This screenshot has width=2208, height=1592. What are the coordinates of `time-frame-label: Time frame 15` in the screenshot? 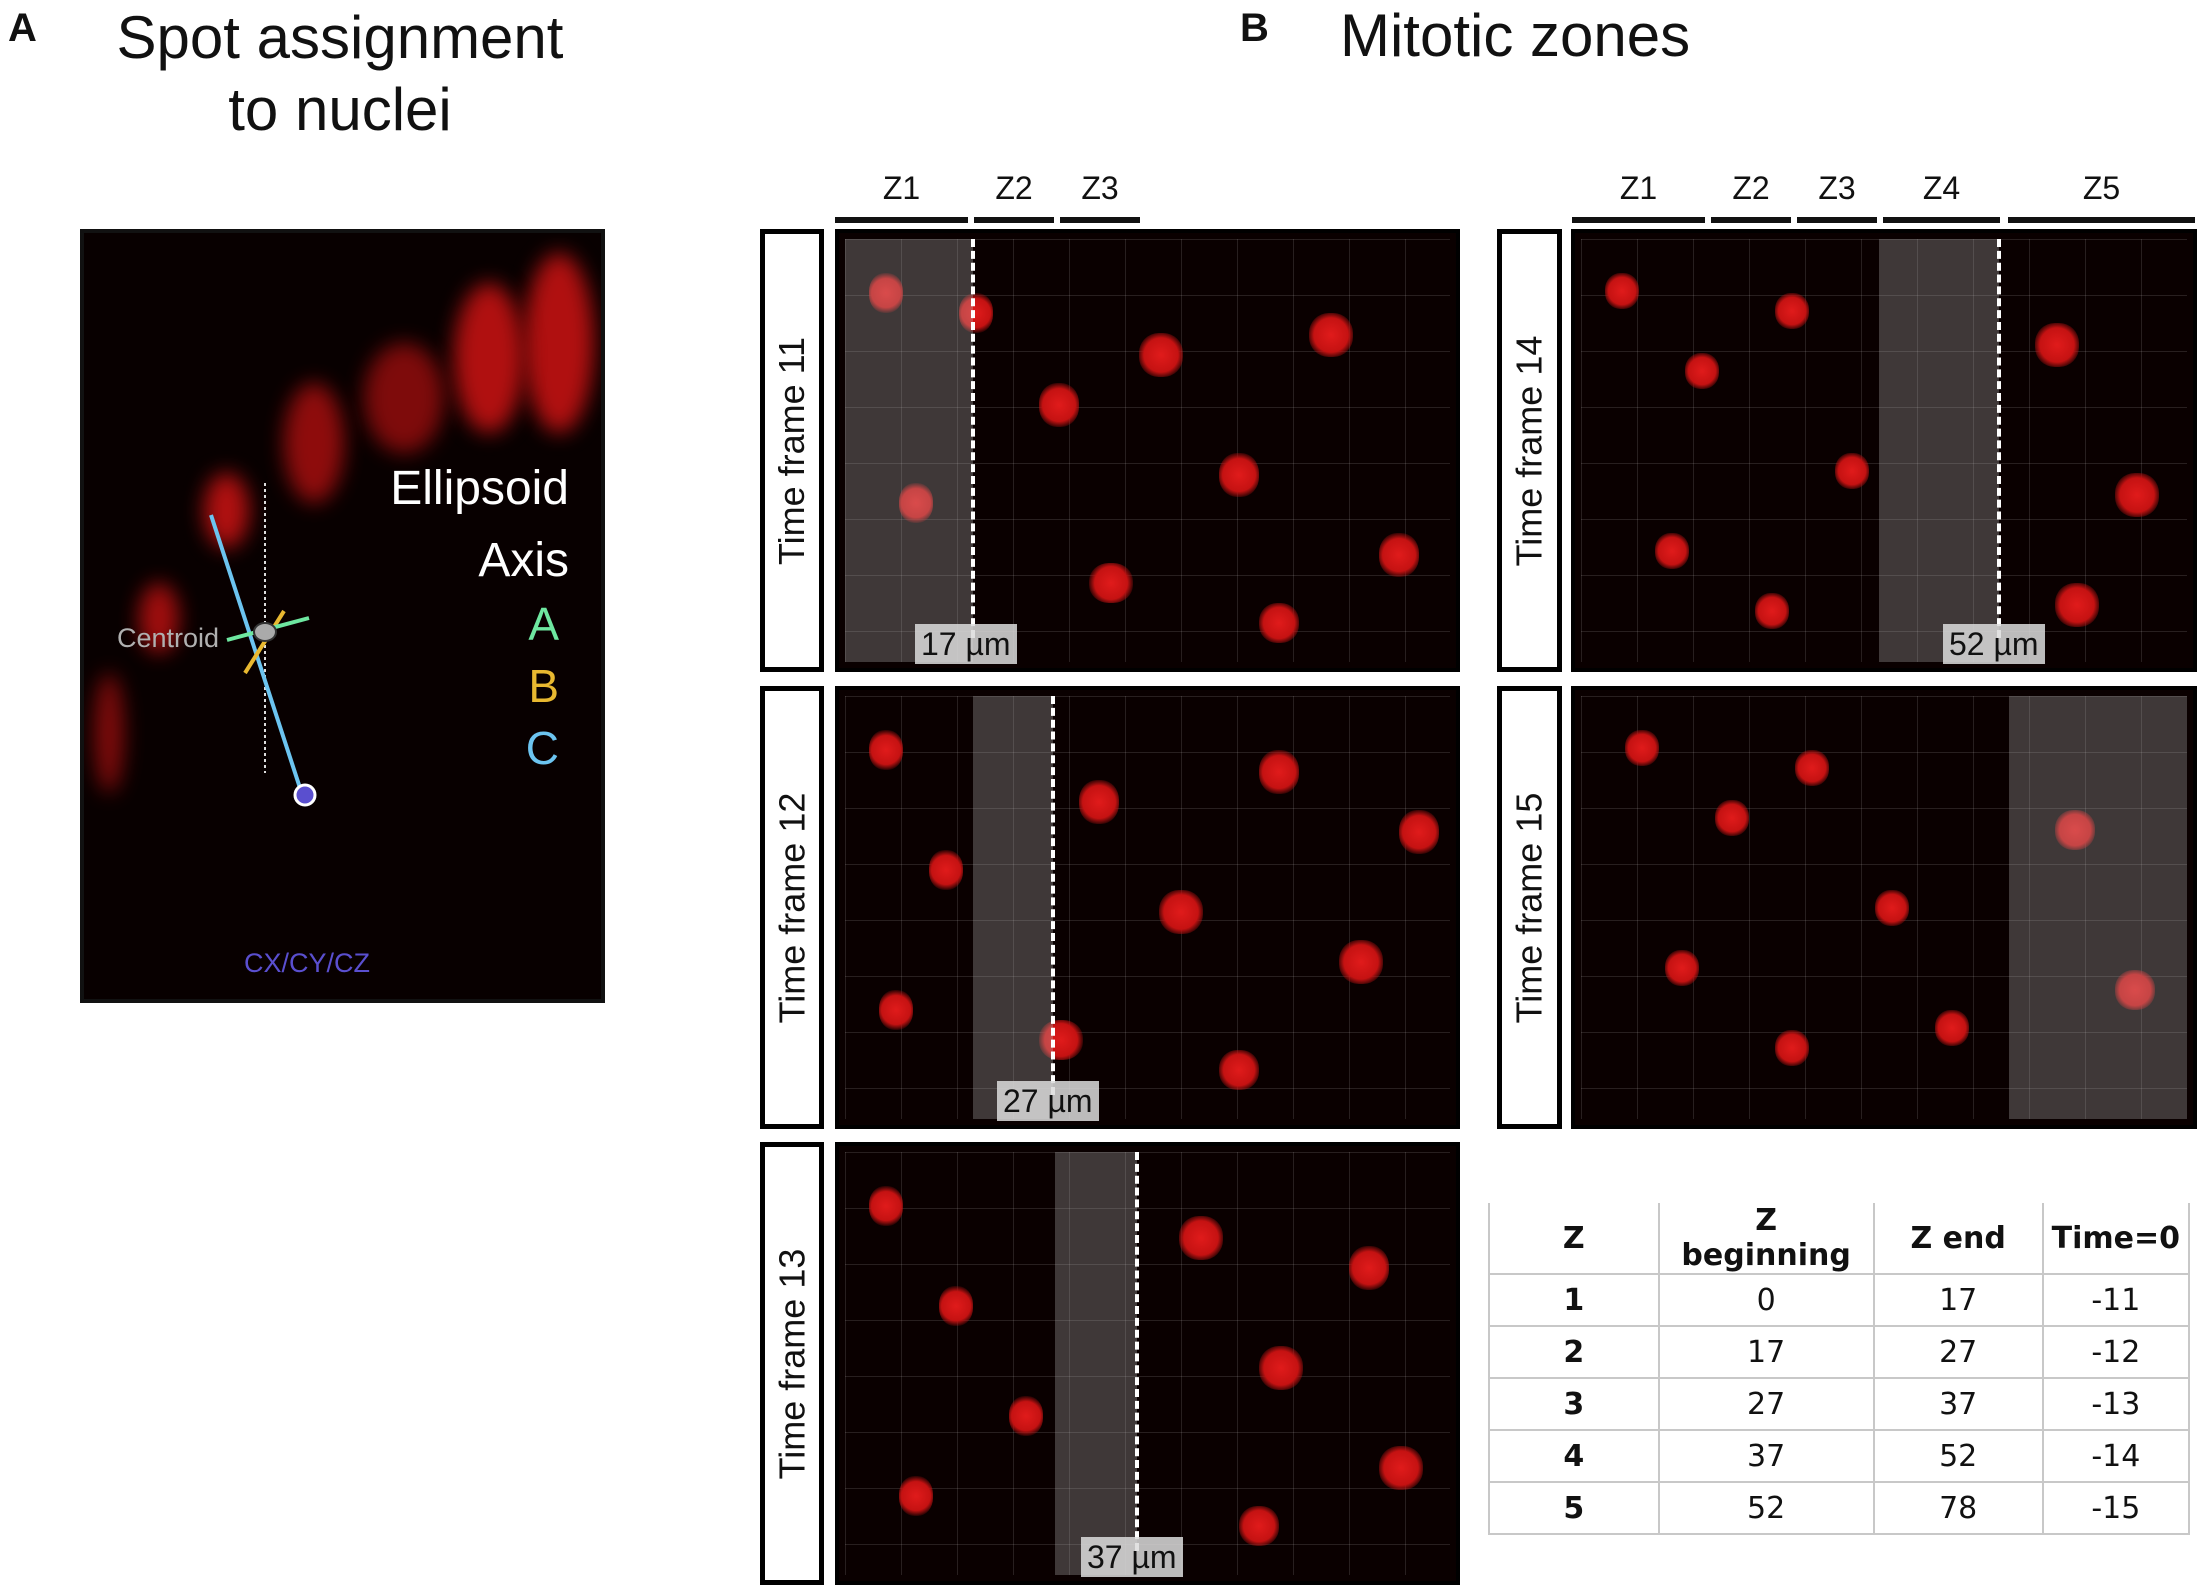 It's located at (1529, 907).